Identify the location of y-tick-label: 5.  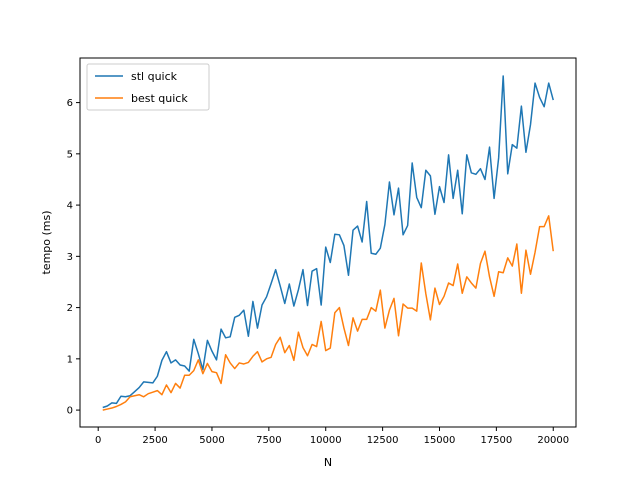
(70, 154).